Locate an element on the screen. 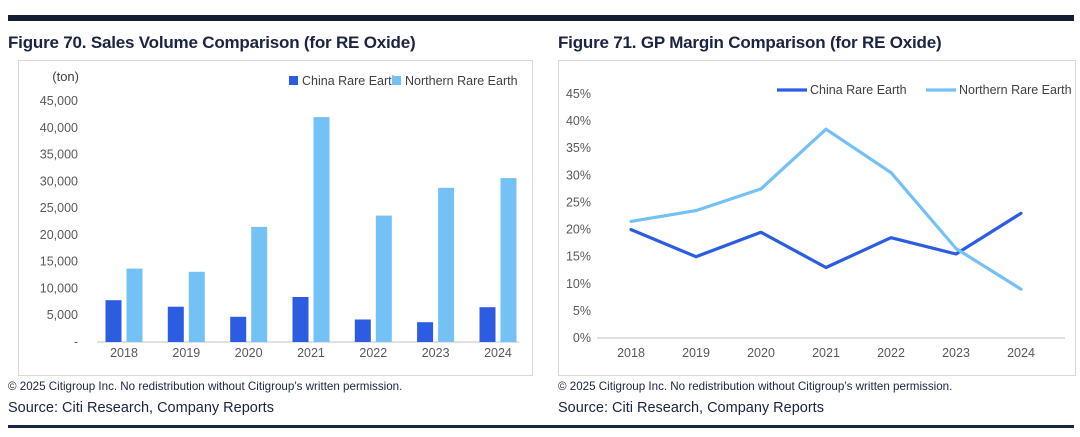 The width and height of the screenshot is (1080, 437). y-axis-tick-label: 35% is located at coordinates (578, 148).